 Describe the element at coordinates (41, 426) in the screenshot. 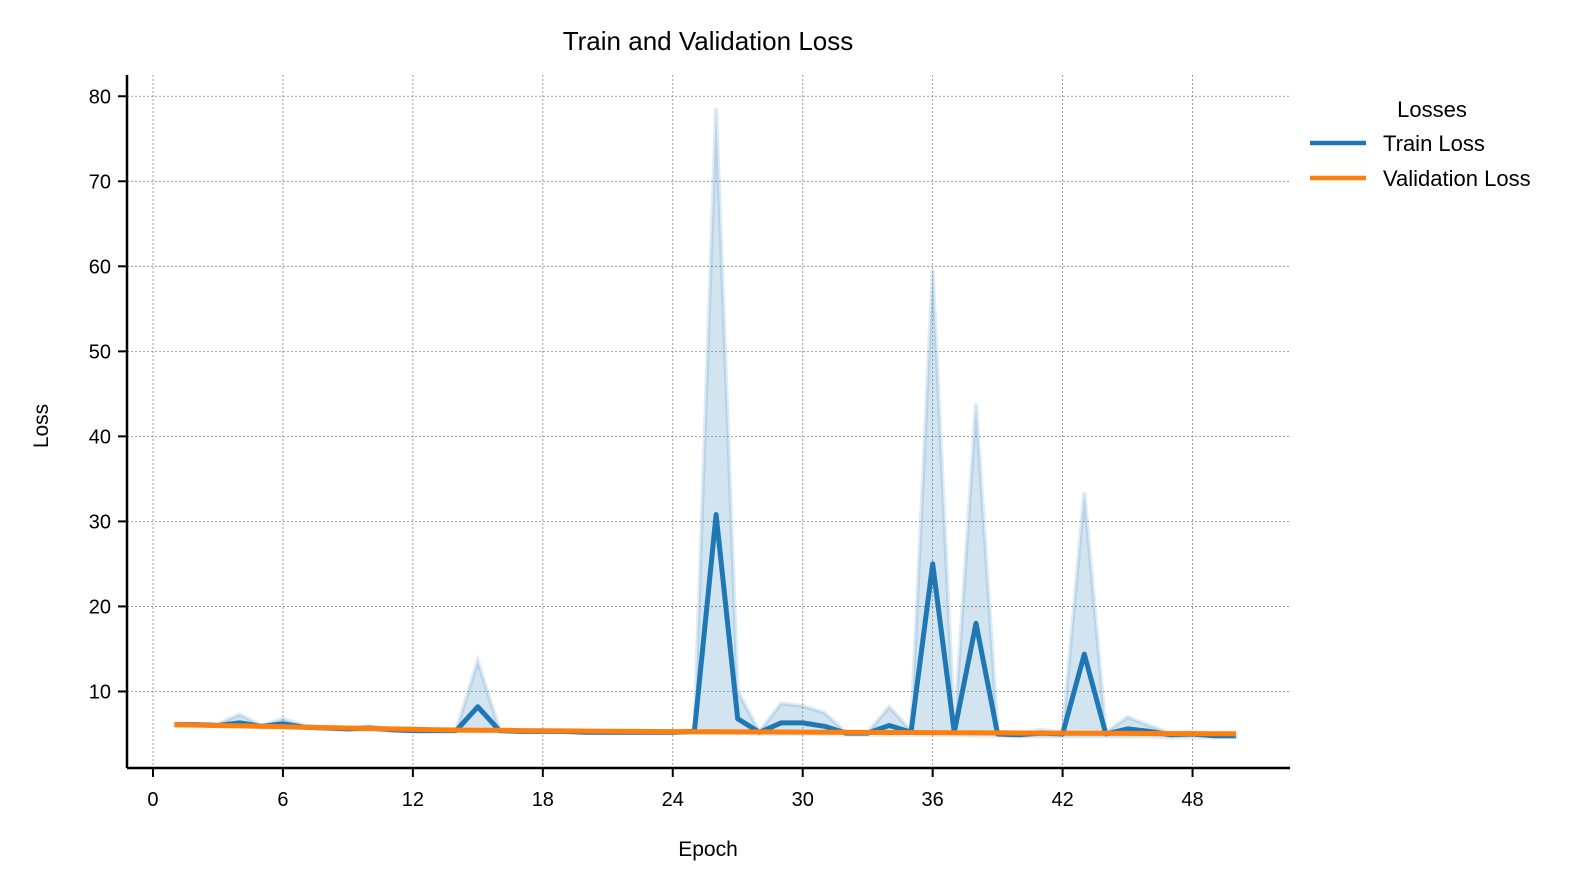

I see `y-axis-title: Loss` at that location.